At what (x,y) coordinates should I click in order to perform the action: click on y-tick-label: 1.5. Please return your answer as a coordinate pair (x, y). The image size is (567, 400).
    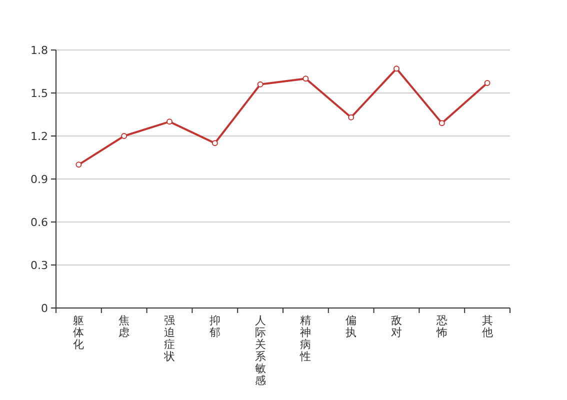
    Looking at the image, I should click on (39, 93).